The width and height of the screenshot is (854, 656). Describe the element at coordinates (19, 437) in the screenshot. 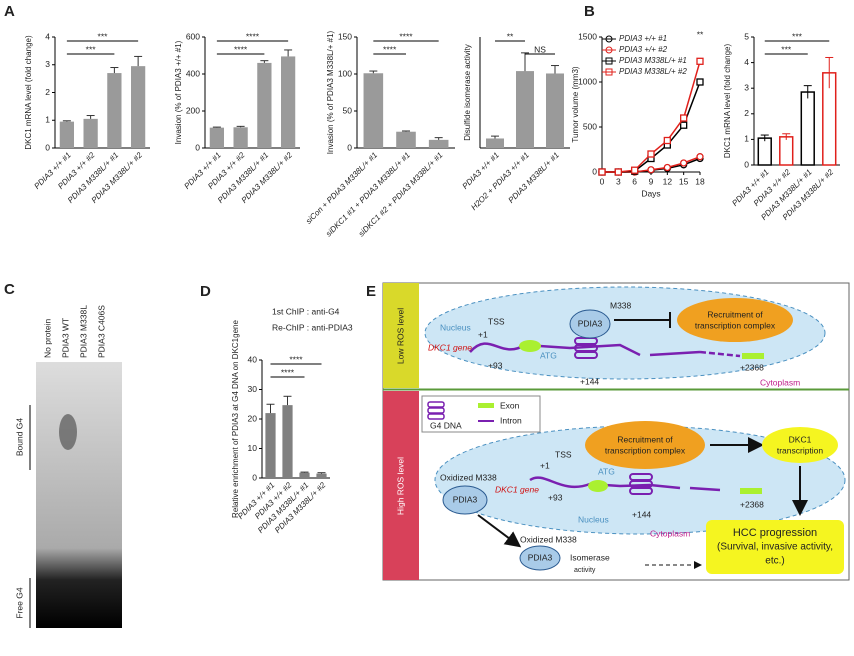

I see `gel-label: Bound G4` at that location.